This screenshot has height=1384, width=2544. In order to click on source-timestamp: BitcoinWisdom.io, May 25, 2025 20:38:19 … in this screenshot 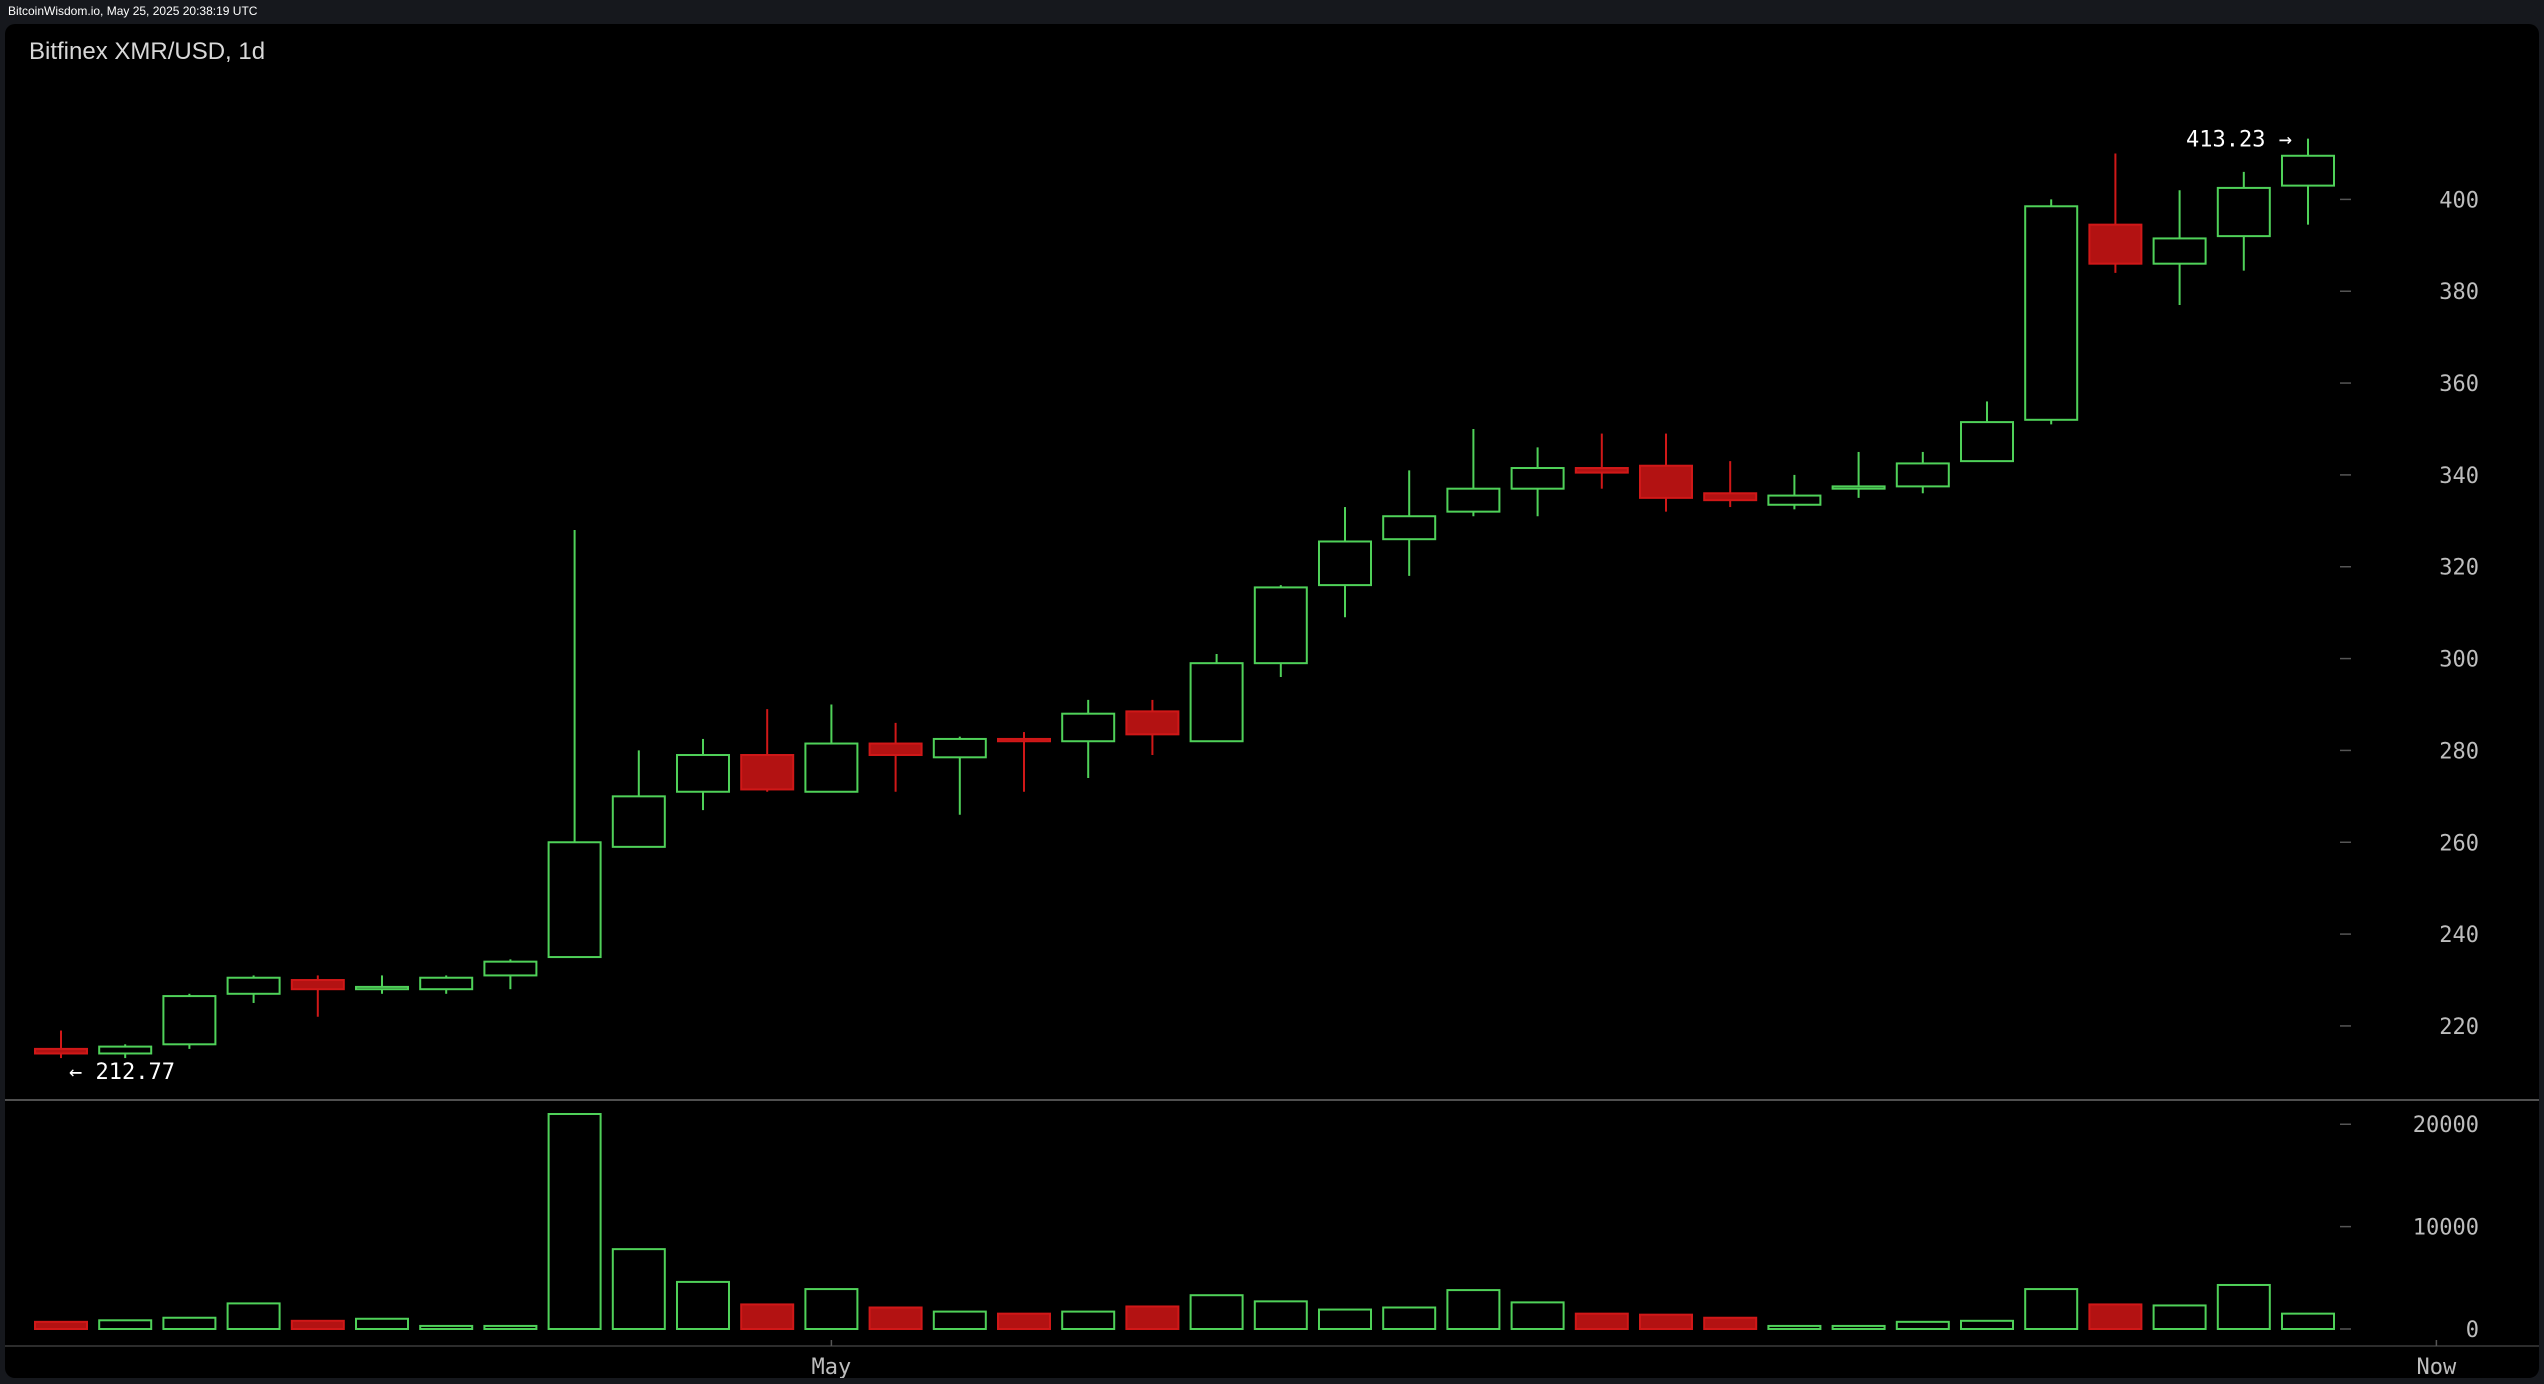, I will do `click(133, 11)`.